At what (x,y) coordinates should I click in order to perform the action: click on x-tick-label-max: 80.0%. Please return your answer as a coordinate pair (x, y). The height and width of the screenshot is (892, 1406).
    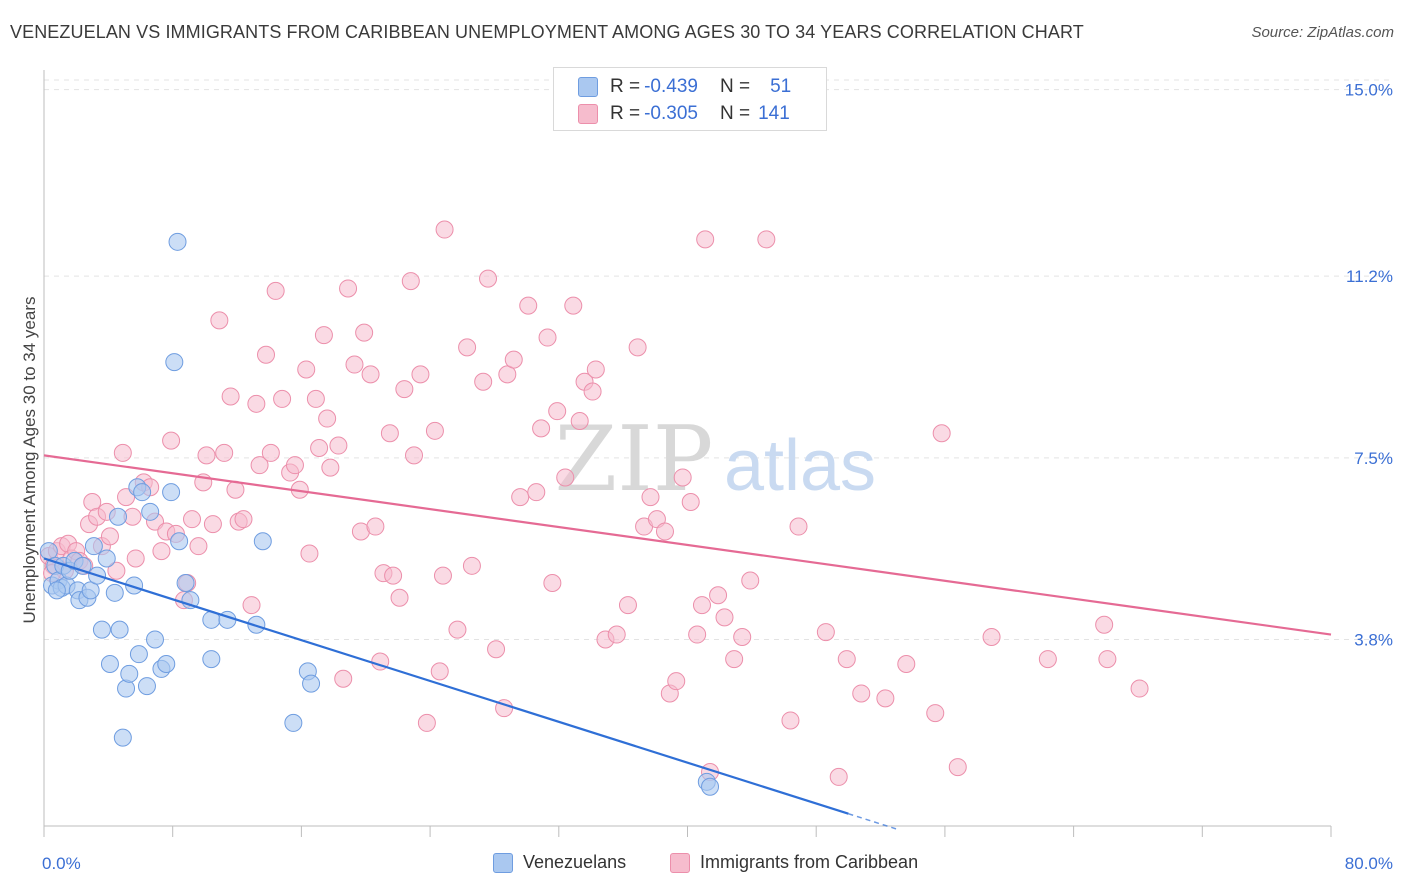
    Looking at the image, I should click on (1369, 863).